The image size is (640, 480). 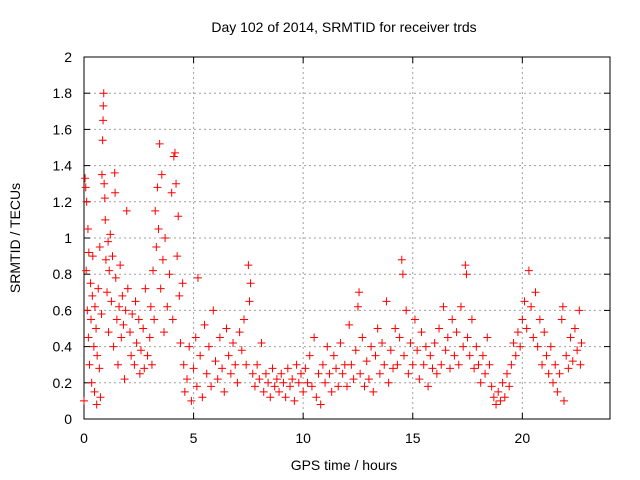 I want to click on y-tick-label: 2, so click(x=68, y=57).